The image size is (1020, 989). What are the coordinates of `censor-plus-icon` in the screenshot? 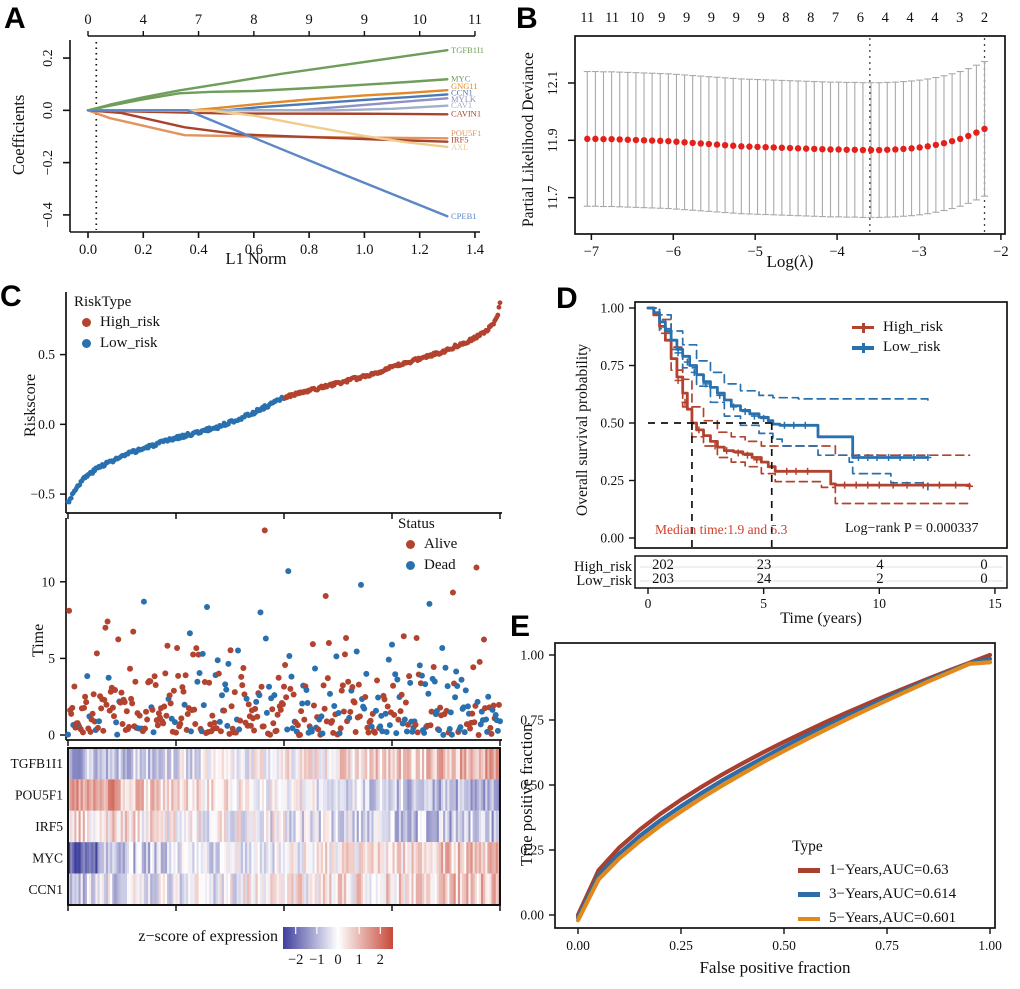 It's located at (863, 327).